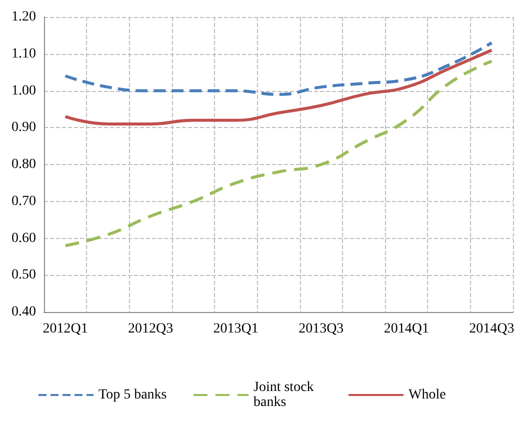 This screenshot has height=423, width=526. What do you see at coordinates (24, 90) in the screenshot?
I see `y-tick-label: 1.00` at bounding box center [24, 90].